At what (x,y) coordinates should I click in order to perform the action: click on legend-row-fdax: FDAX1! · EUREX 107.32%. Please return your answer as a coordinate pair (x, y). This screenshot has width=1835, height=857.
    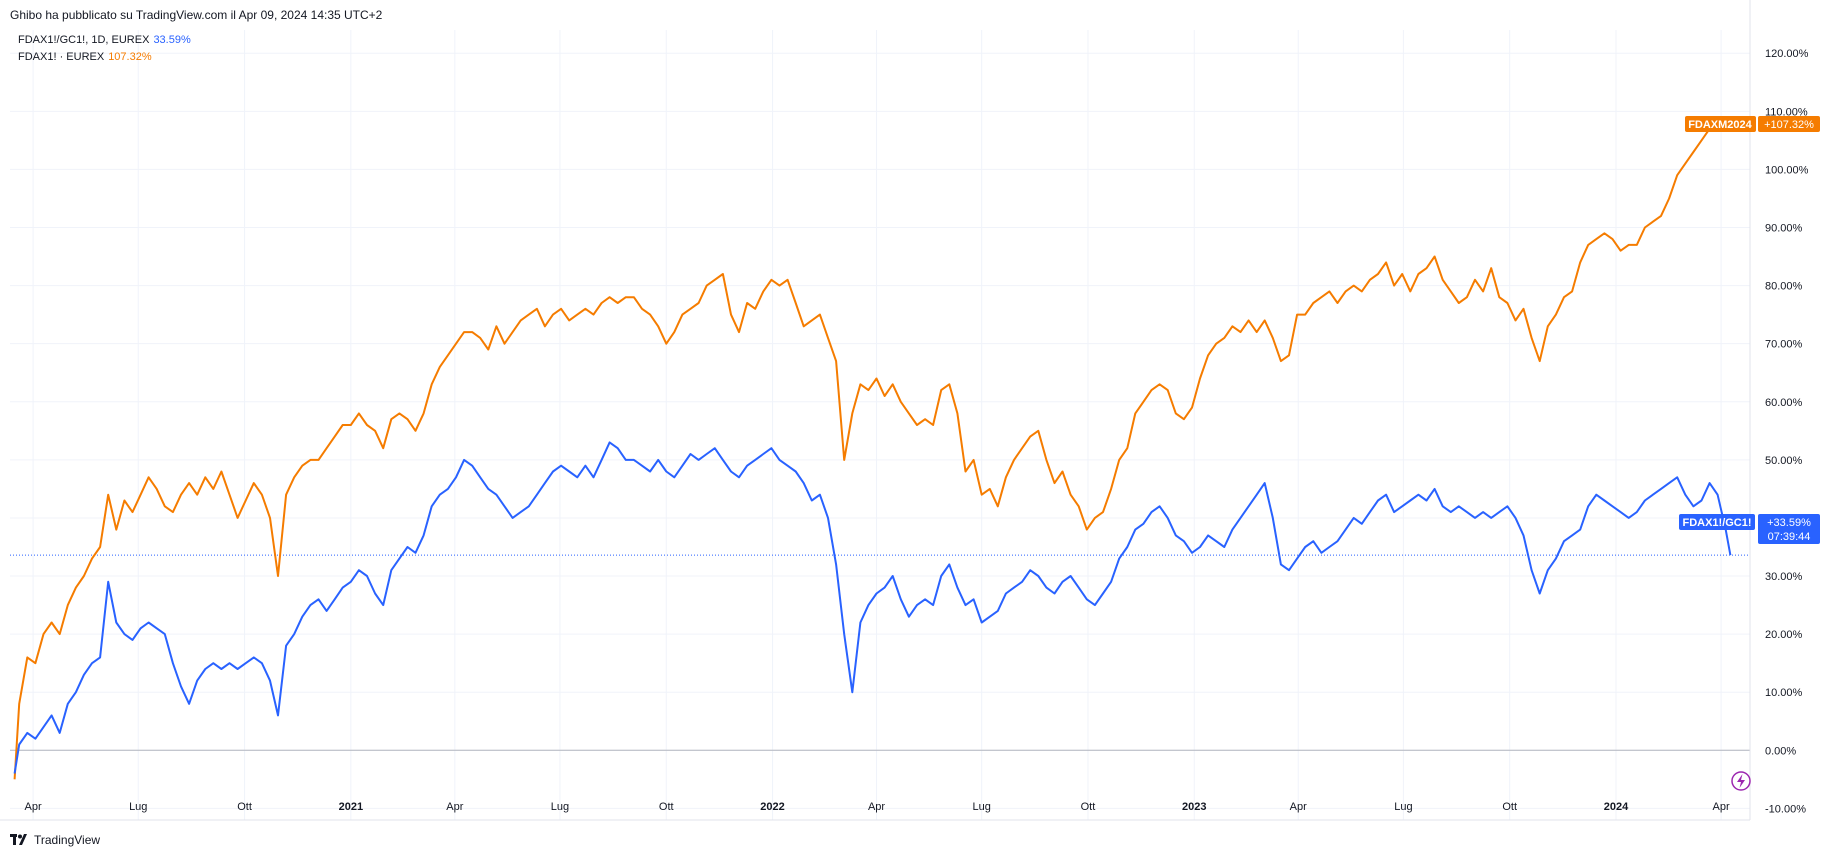
    Looking at the image, I should click on (85, 57).